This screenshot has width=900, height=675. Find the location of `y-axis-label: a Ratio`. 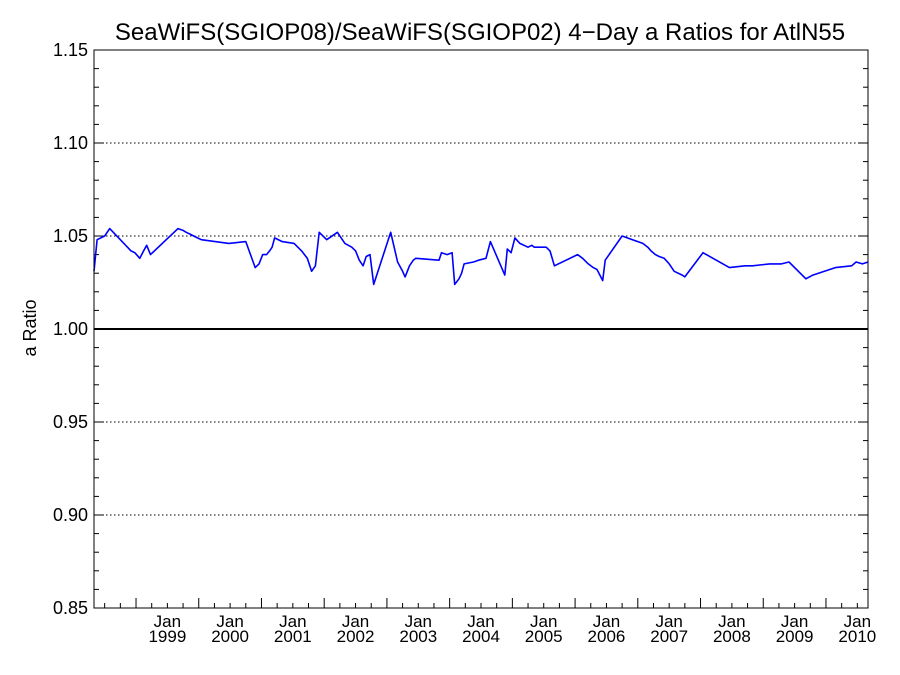

y-axis-label: a Ratio is located at coordinates (30, 327).